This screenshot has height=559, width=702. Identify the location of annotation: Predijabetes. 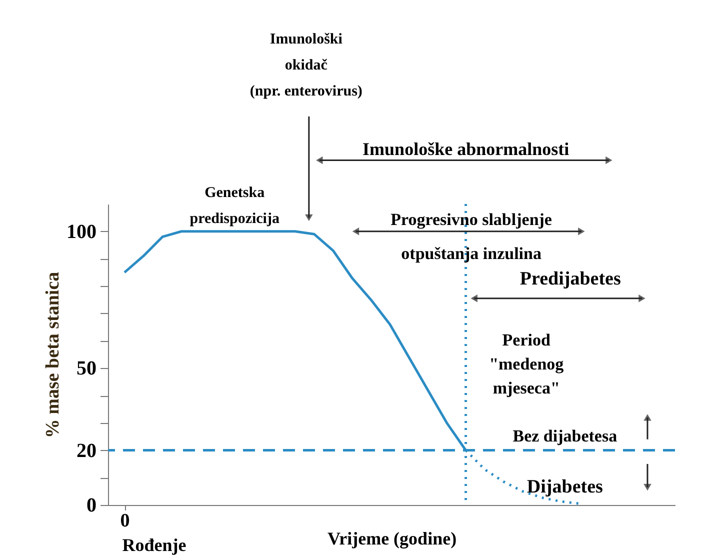
(570, 279).